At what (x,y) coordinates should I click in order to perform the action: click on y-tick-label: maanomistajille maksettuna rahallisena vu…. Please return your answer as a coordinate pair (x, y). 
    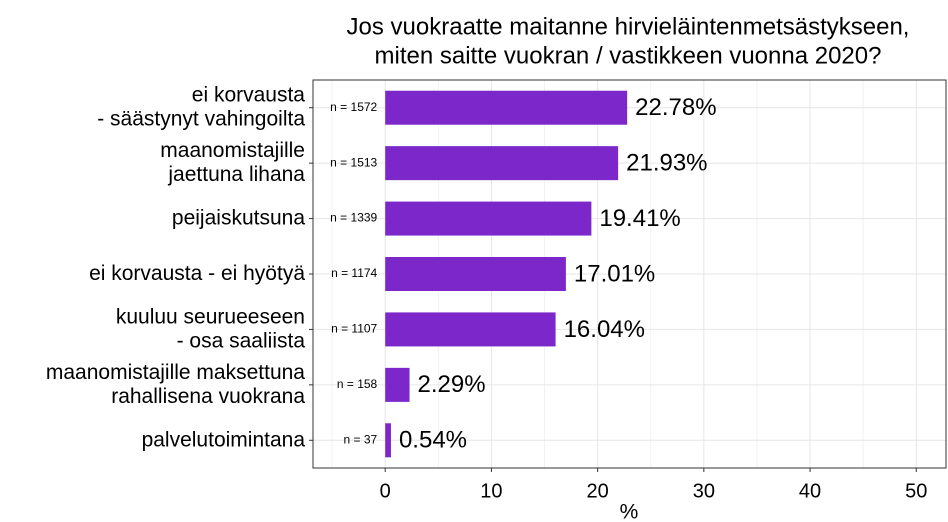
    Looking at the image, I should click on (175, 383).